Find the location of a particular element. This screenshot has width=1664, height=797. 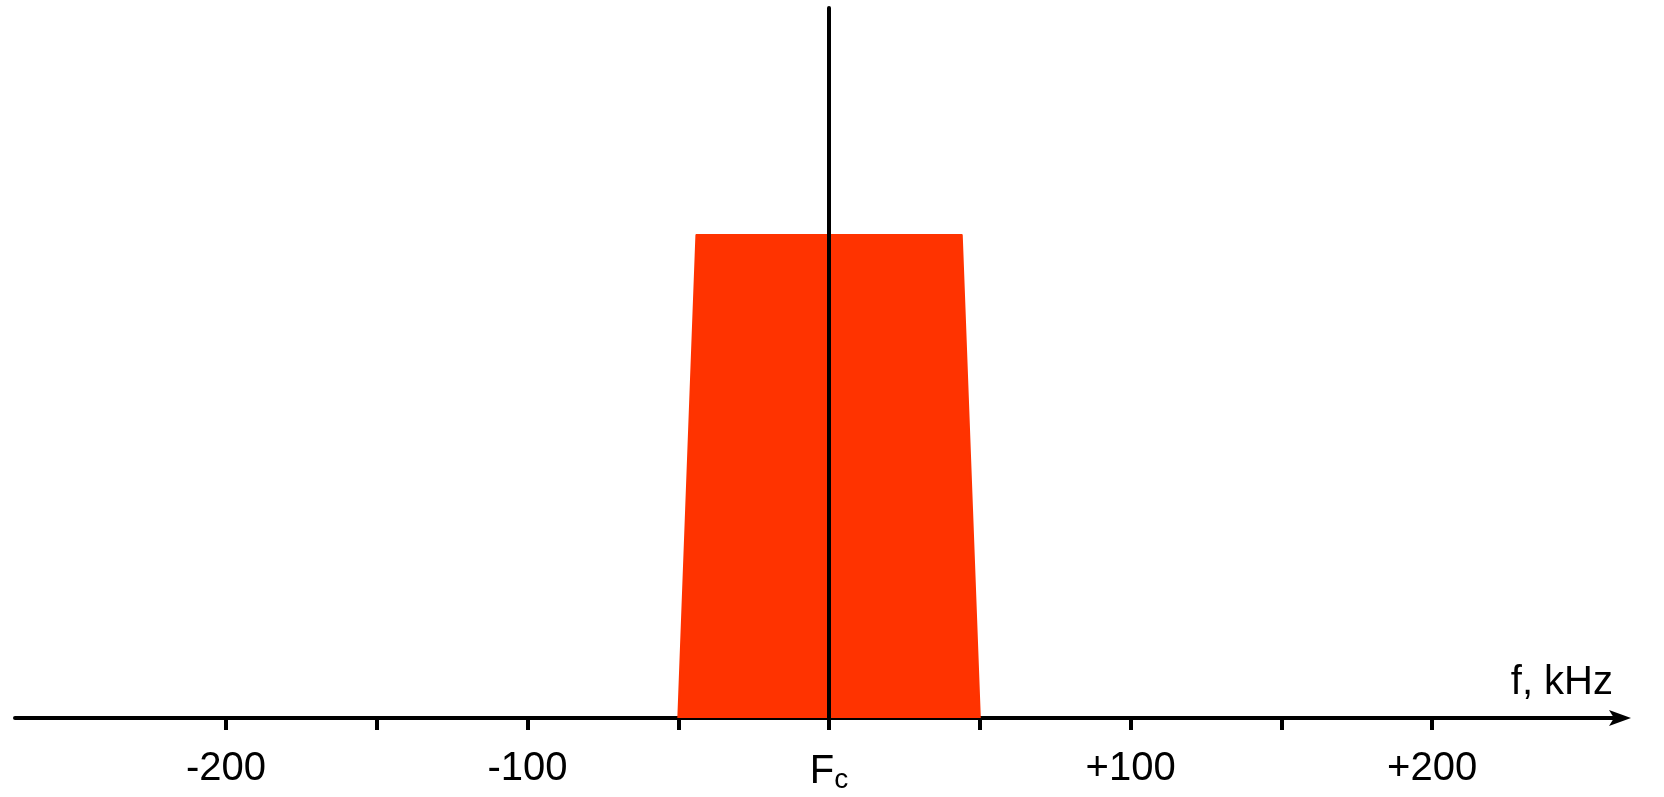

x-axis-title: f, kHz is located at coordinates (1561, 680).